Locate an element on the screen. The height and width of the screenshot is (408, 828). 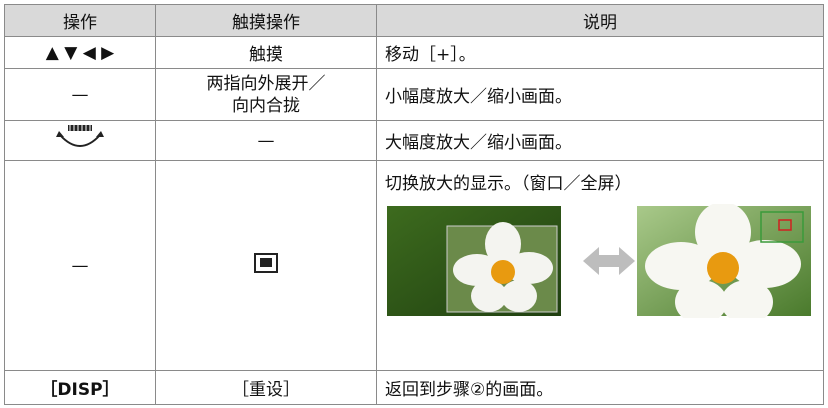
row: — 两指向外展开／ 向内合拢 小幅度放大／缩小画面。 is located at coordinates (414, 94).